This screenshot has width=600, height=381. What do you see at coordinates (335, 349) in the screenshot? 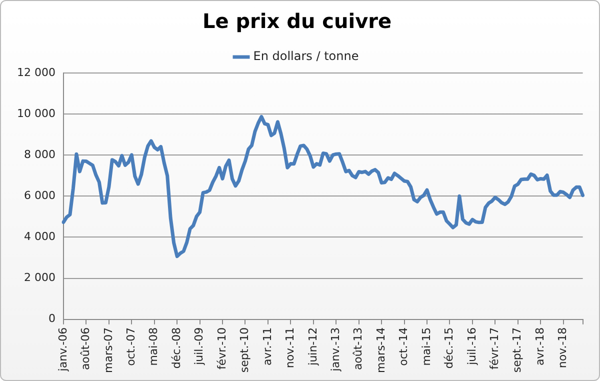
I see `x-tick-label: janv.-13` at bounding box center [335, 349].